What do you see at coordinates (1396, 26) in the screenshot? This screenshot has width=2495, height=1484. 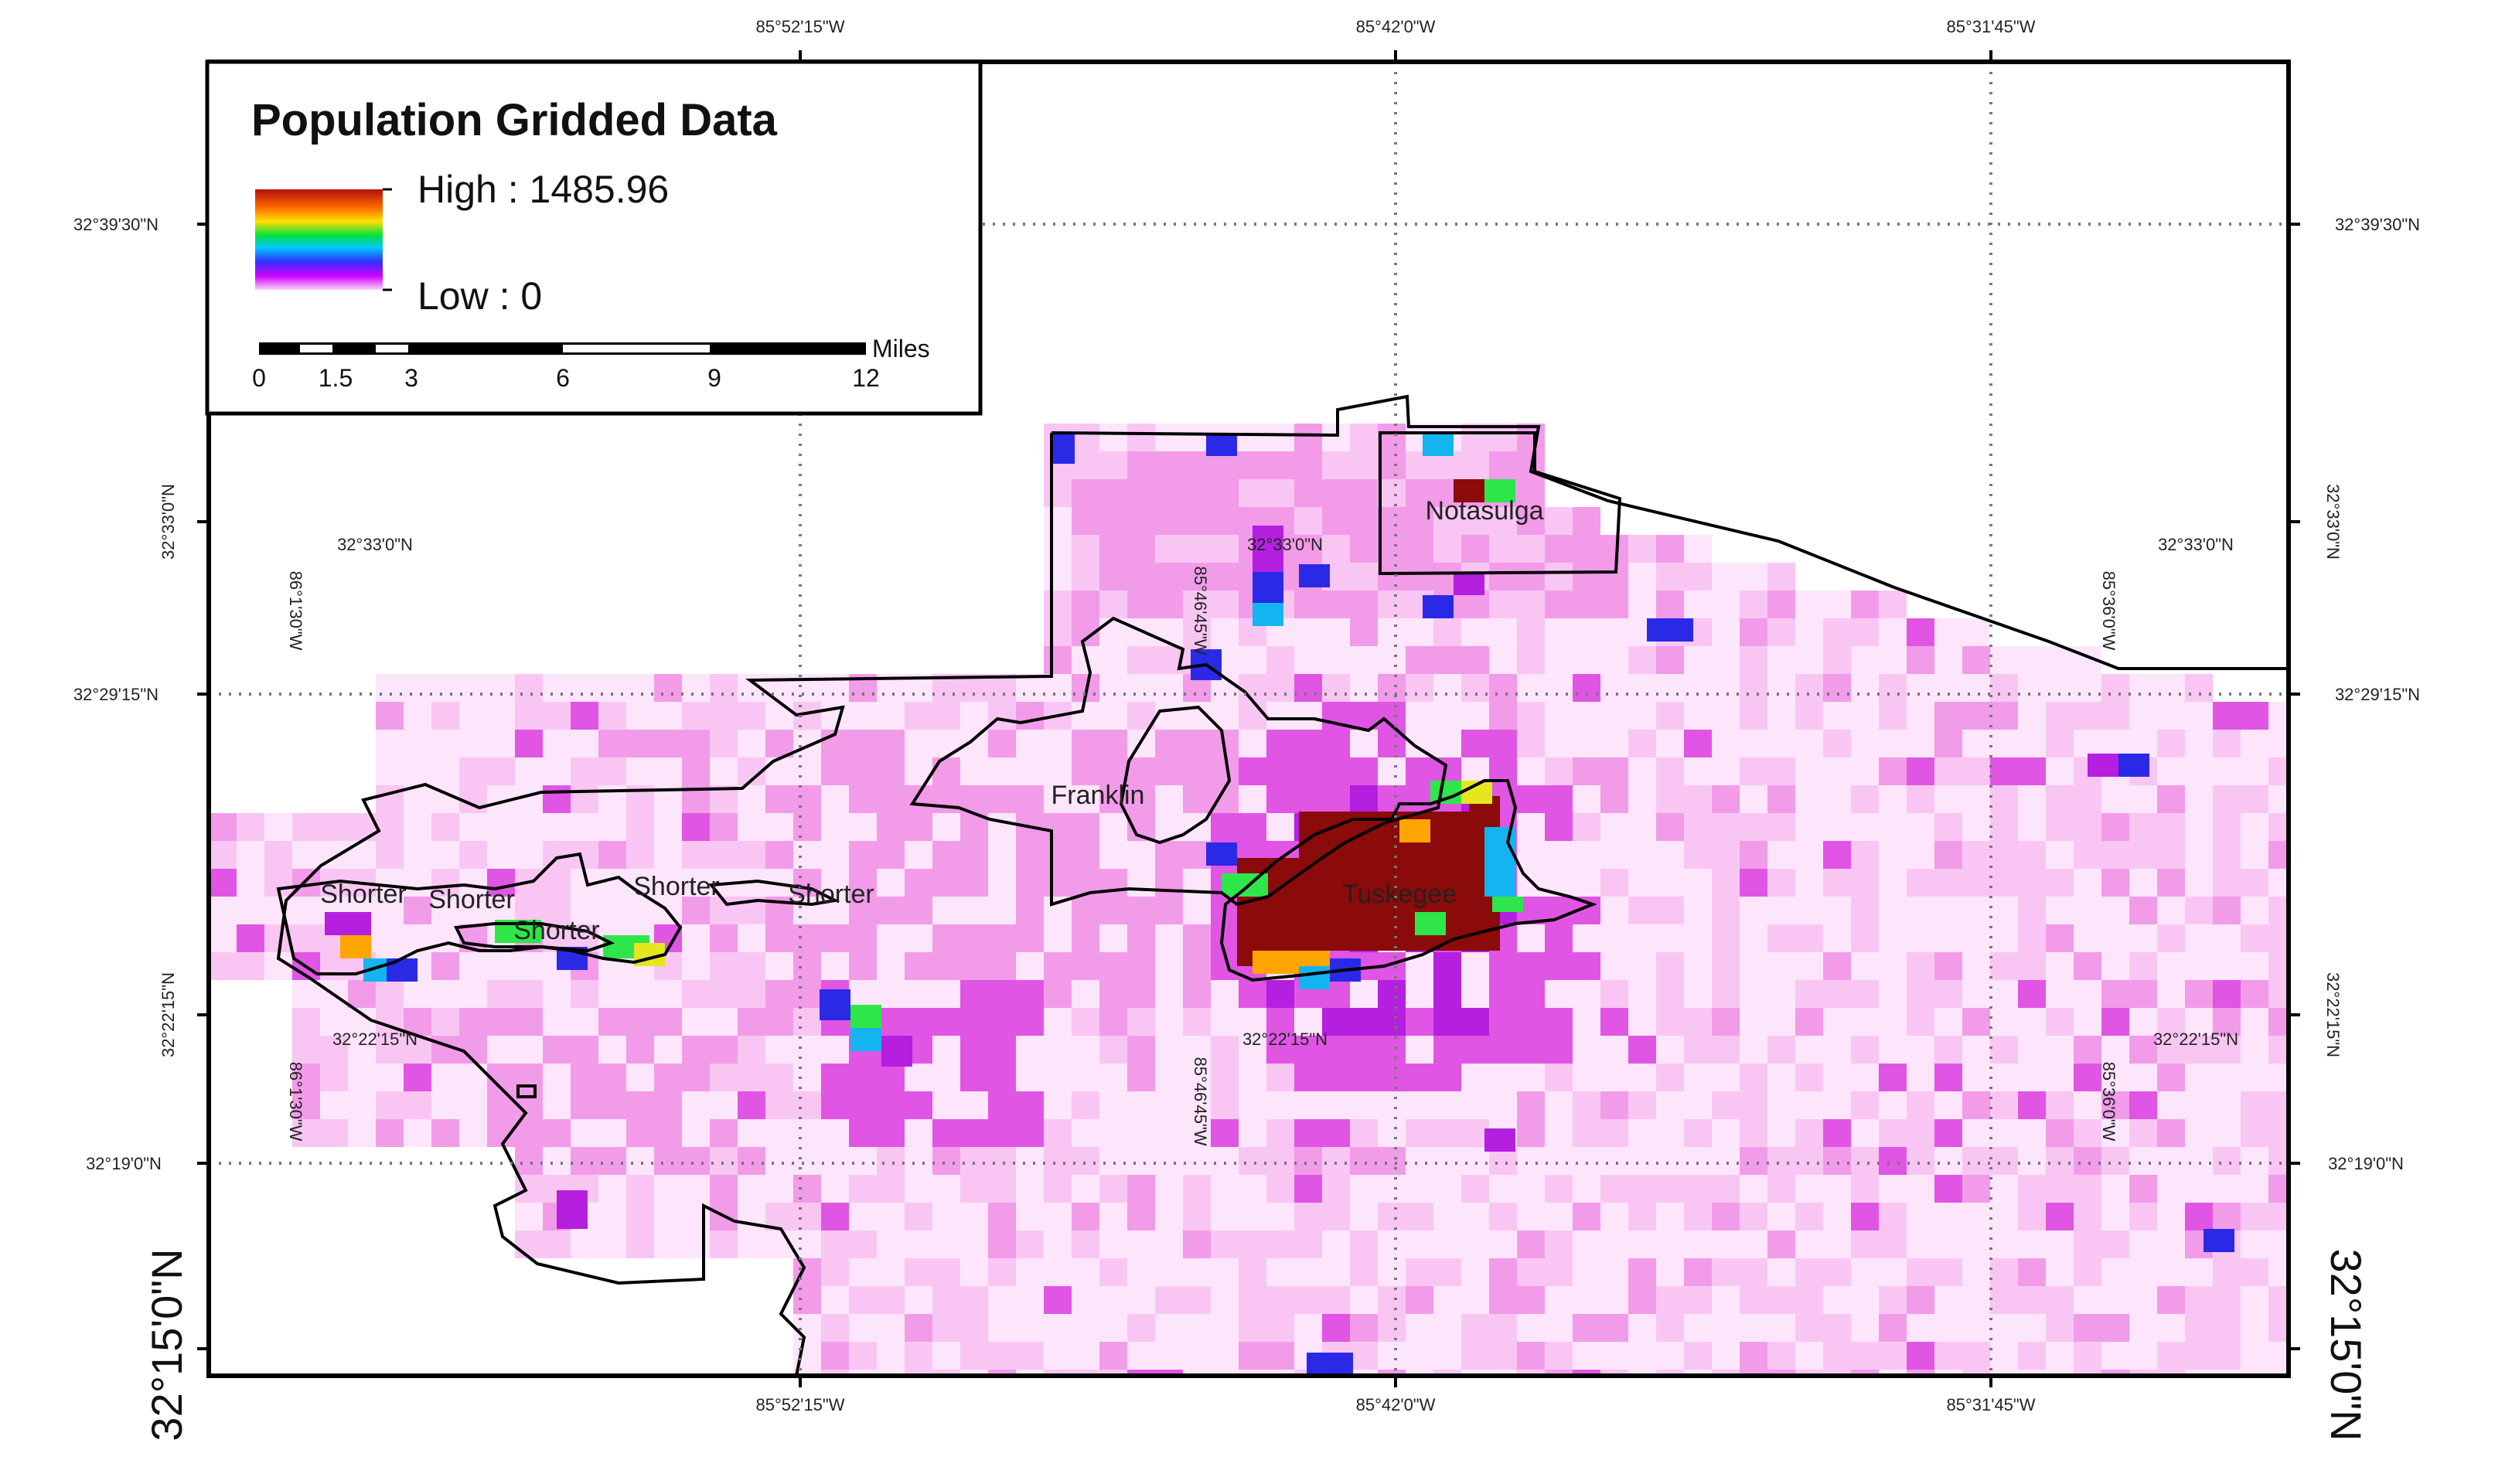 I see `top-lon-label: 85°42'0"W` at bounding box center [1396, 26].